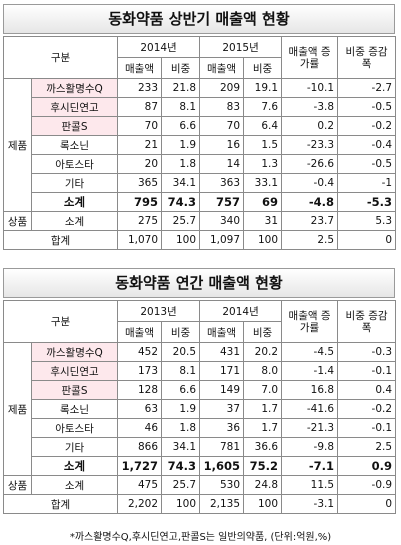  What do you see at coordinates (310, 390) in the screenshot?
I see `cell-g: 16.8` at bounding box center [310, 390].